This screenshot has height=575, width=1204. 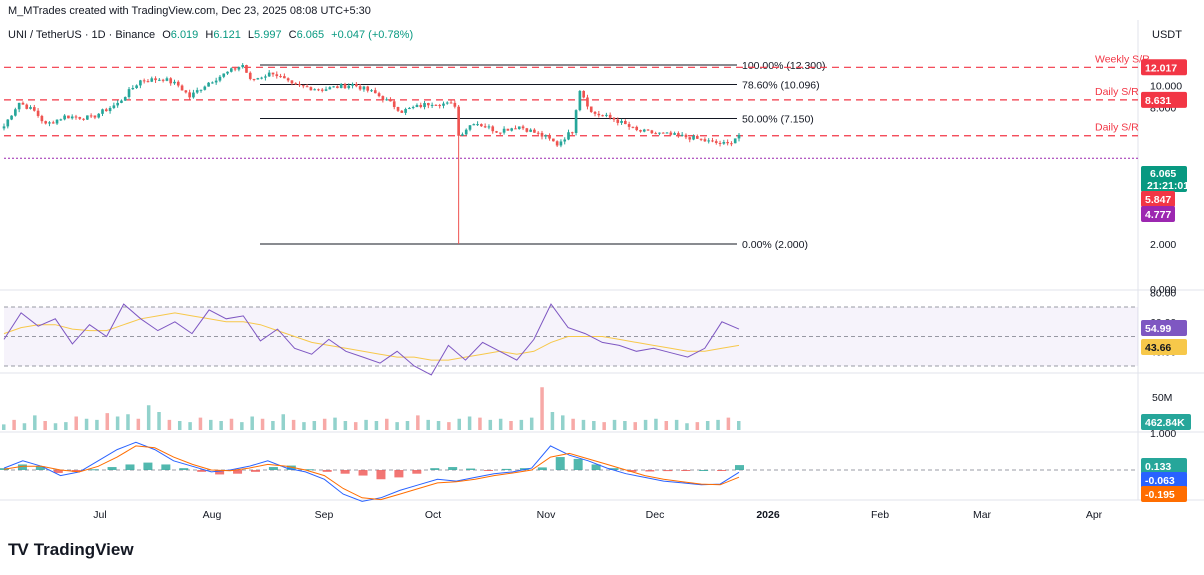 I want to click on sr-level-label: Daily S/R, so click(x=1117, y=128).